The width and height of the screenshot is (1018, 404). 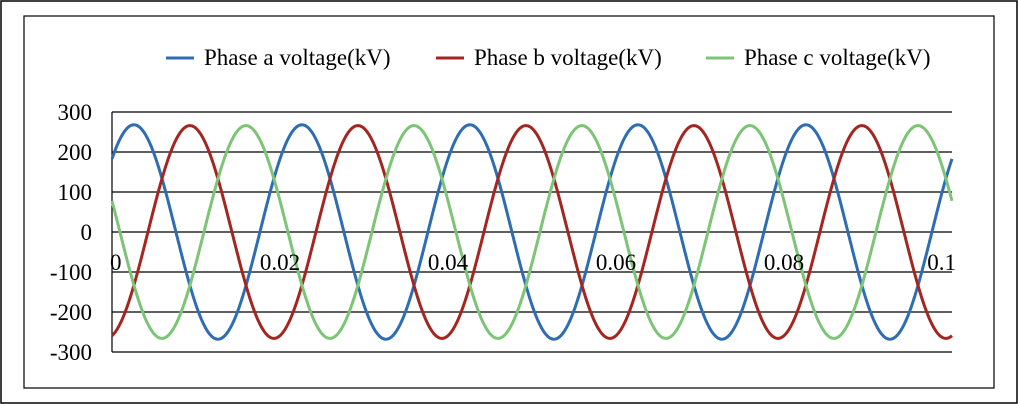 What do you see at coordinates (75, 192) in the screenshot?
I see `y-tick-label: 100` at bounding box center [75, 192].